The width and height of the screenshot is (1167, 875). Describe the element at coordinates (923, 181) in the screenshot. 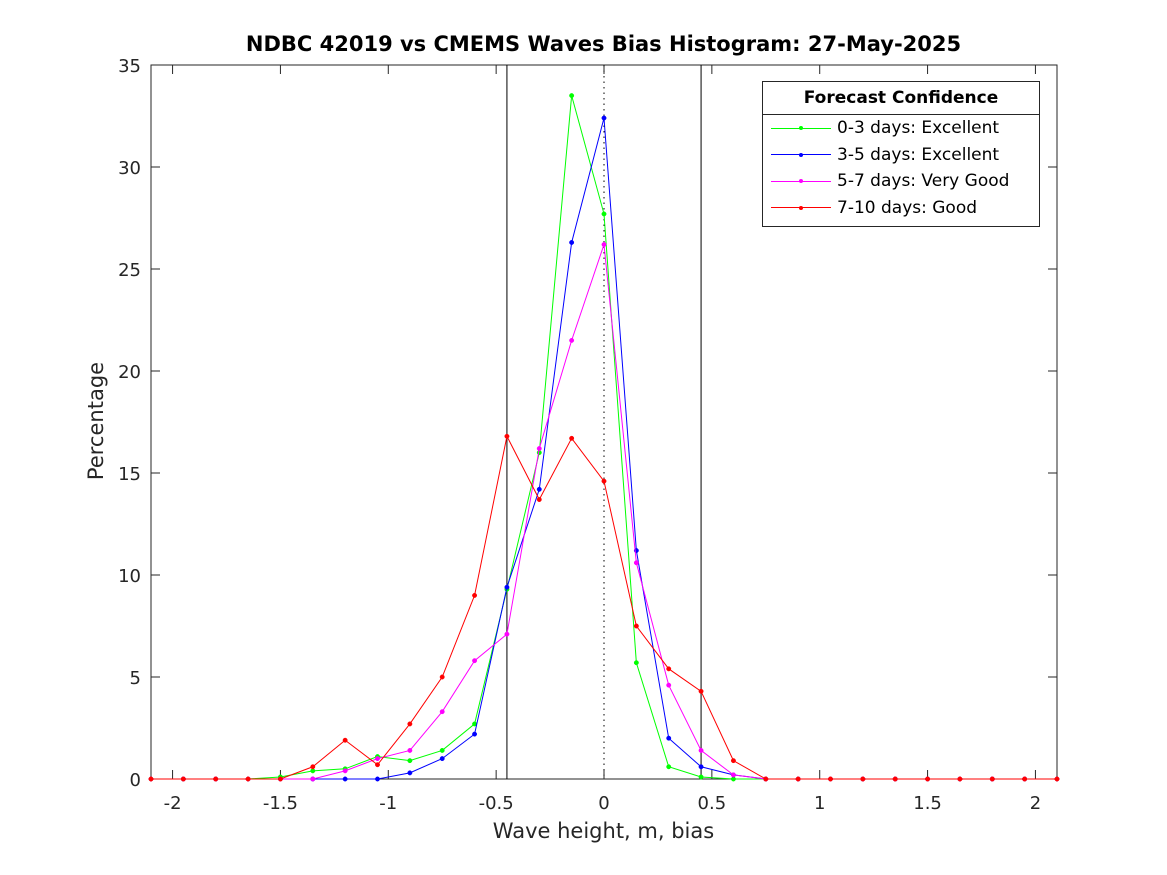

I see `legend-label-5-7-days: 5-7 days: Very Good` at that location.